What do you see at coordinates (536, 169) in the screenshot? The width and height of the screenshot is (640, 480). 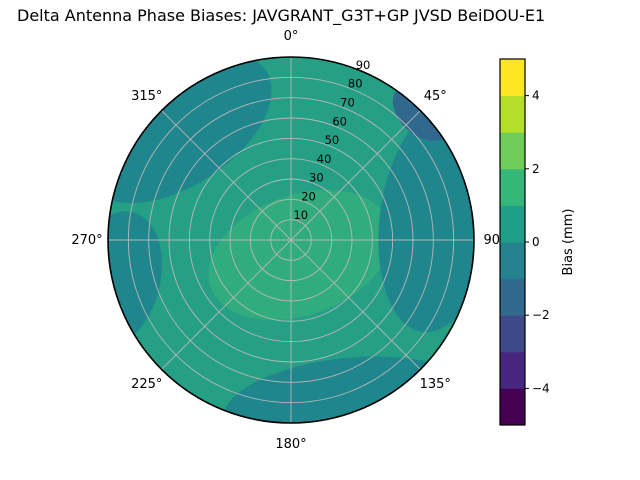 I see `colorbar-tick-label: 2` at bounding box center [536, 169].